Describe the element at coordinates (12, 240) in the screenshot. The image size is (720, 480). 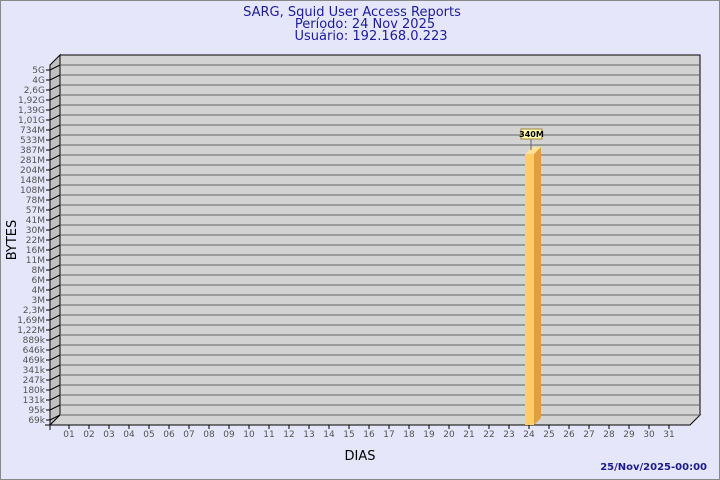
I see `y-axis-label: BYTES` at that location.